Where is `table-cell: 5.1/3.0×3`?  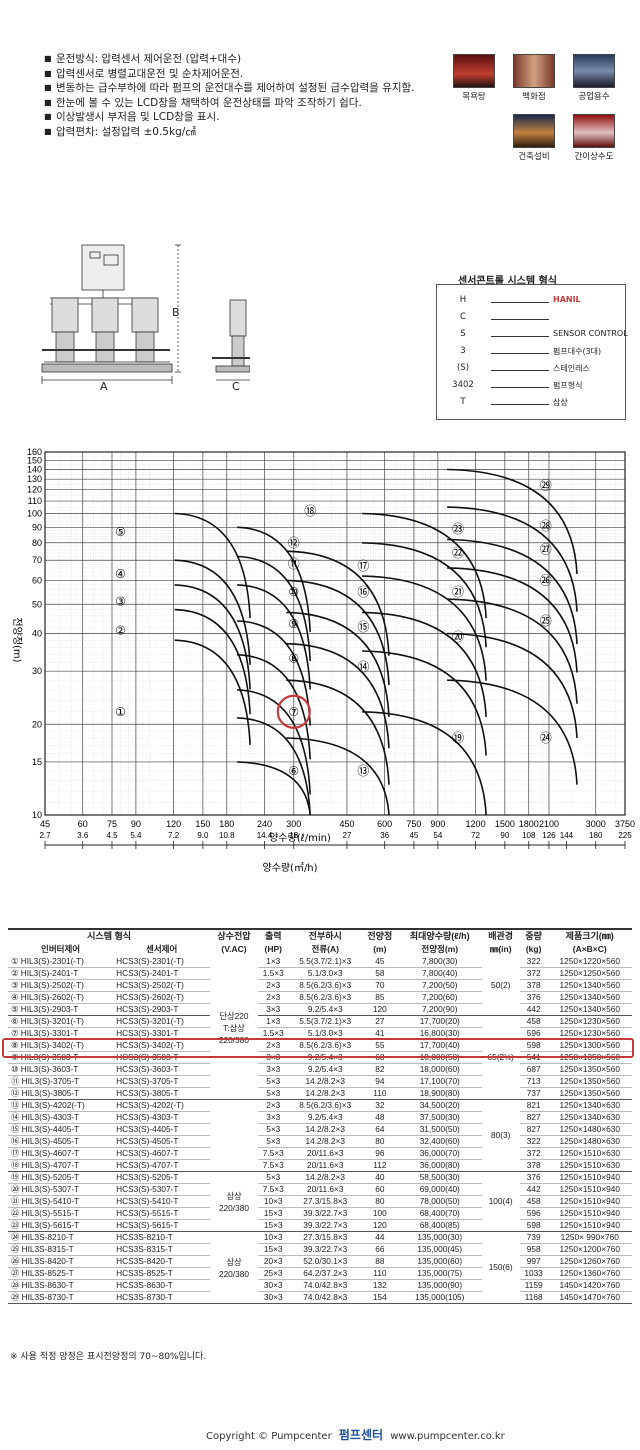 table-cell: 5.1/3.0×3 is located at coordinates (325, 973).